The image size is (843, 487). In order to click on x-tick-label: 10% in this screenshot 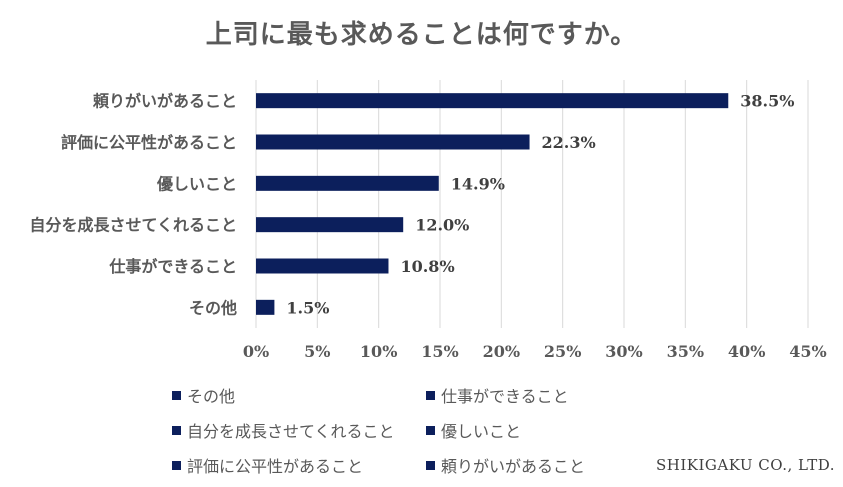, I will do `click(378, 351)`.